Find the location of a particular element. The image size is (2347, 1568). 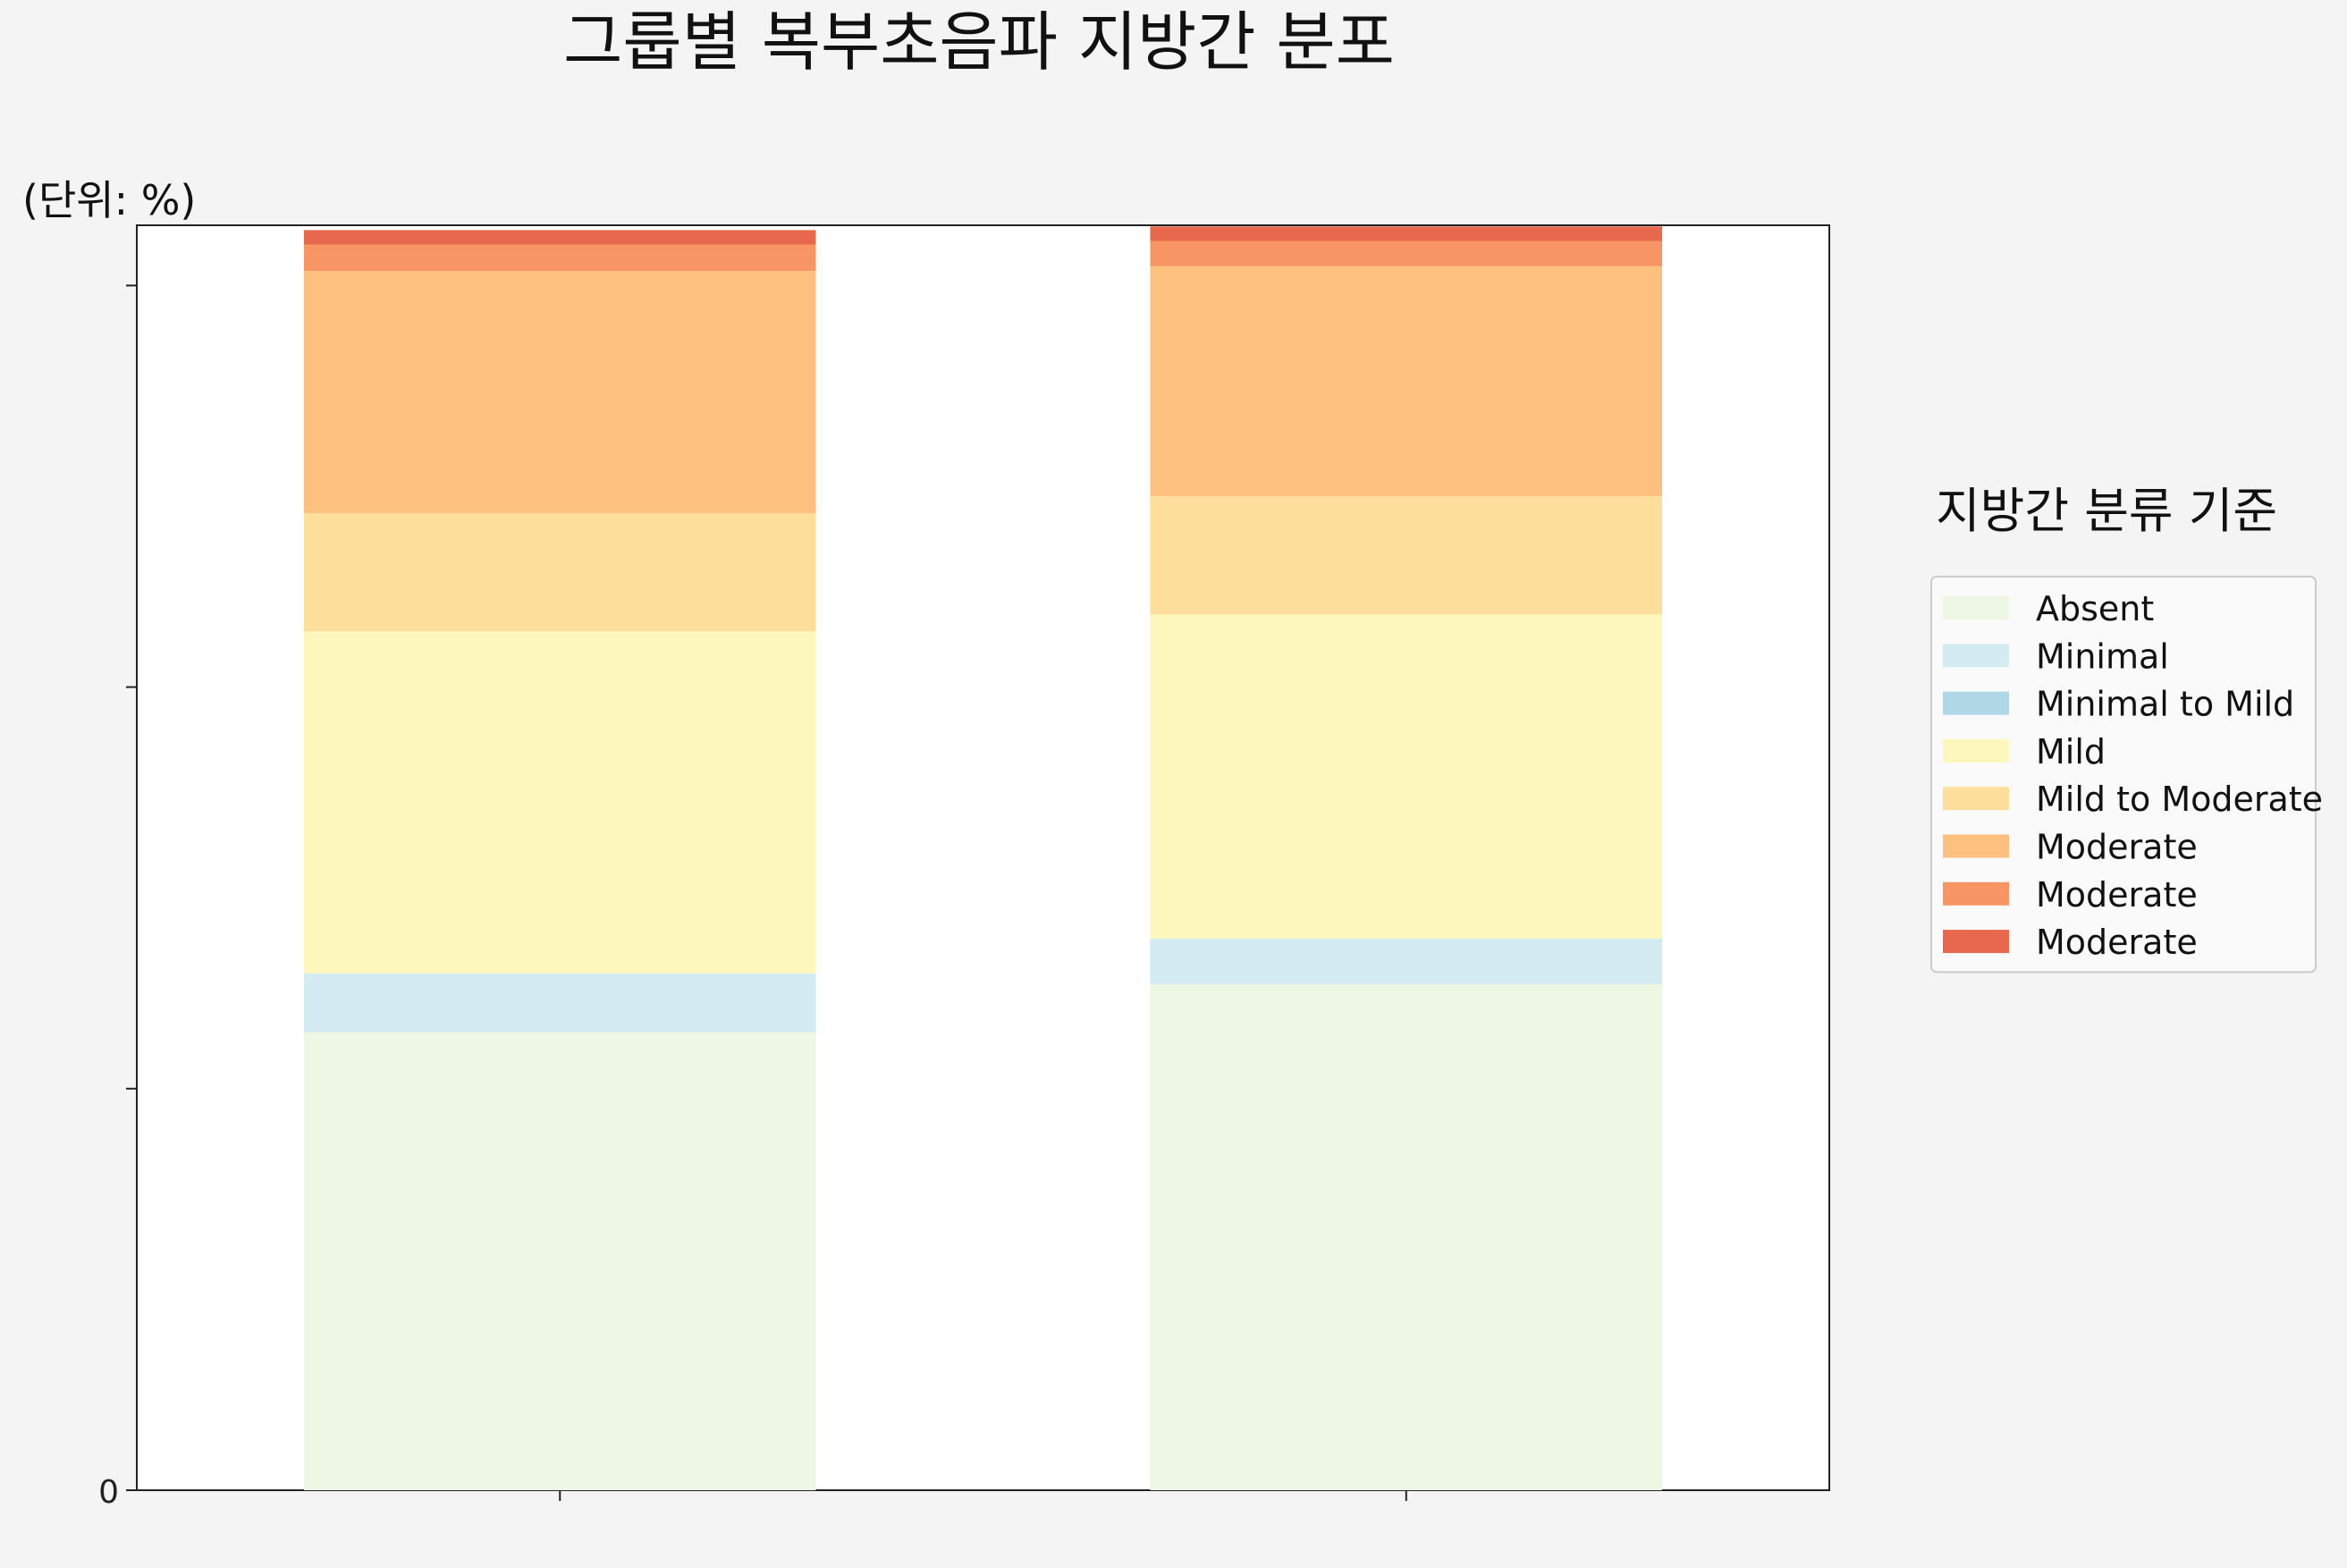

legend-label-6: Moderate is located at coordinates (2117, 895).